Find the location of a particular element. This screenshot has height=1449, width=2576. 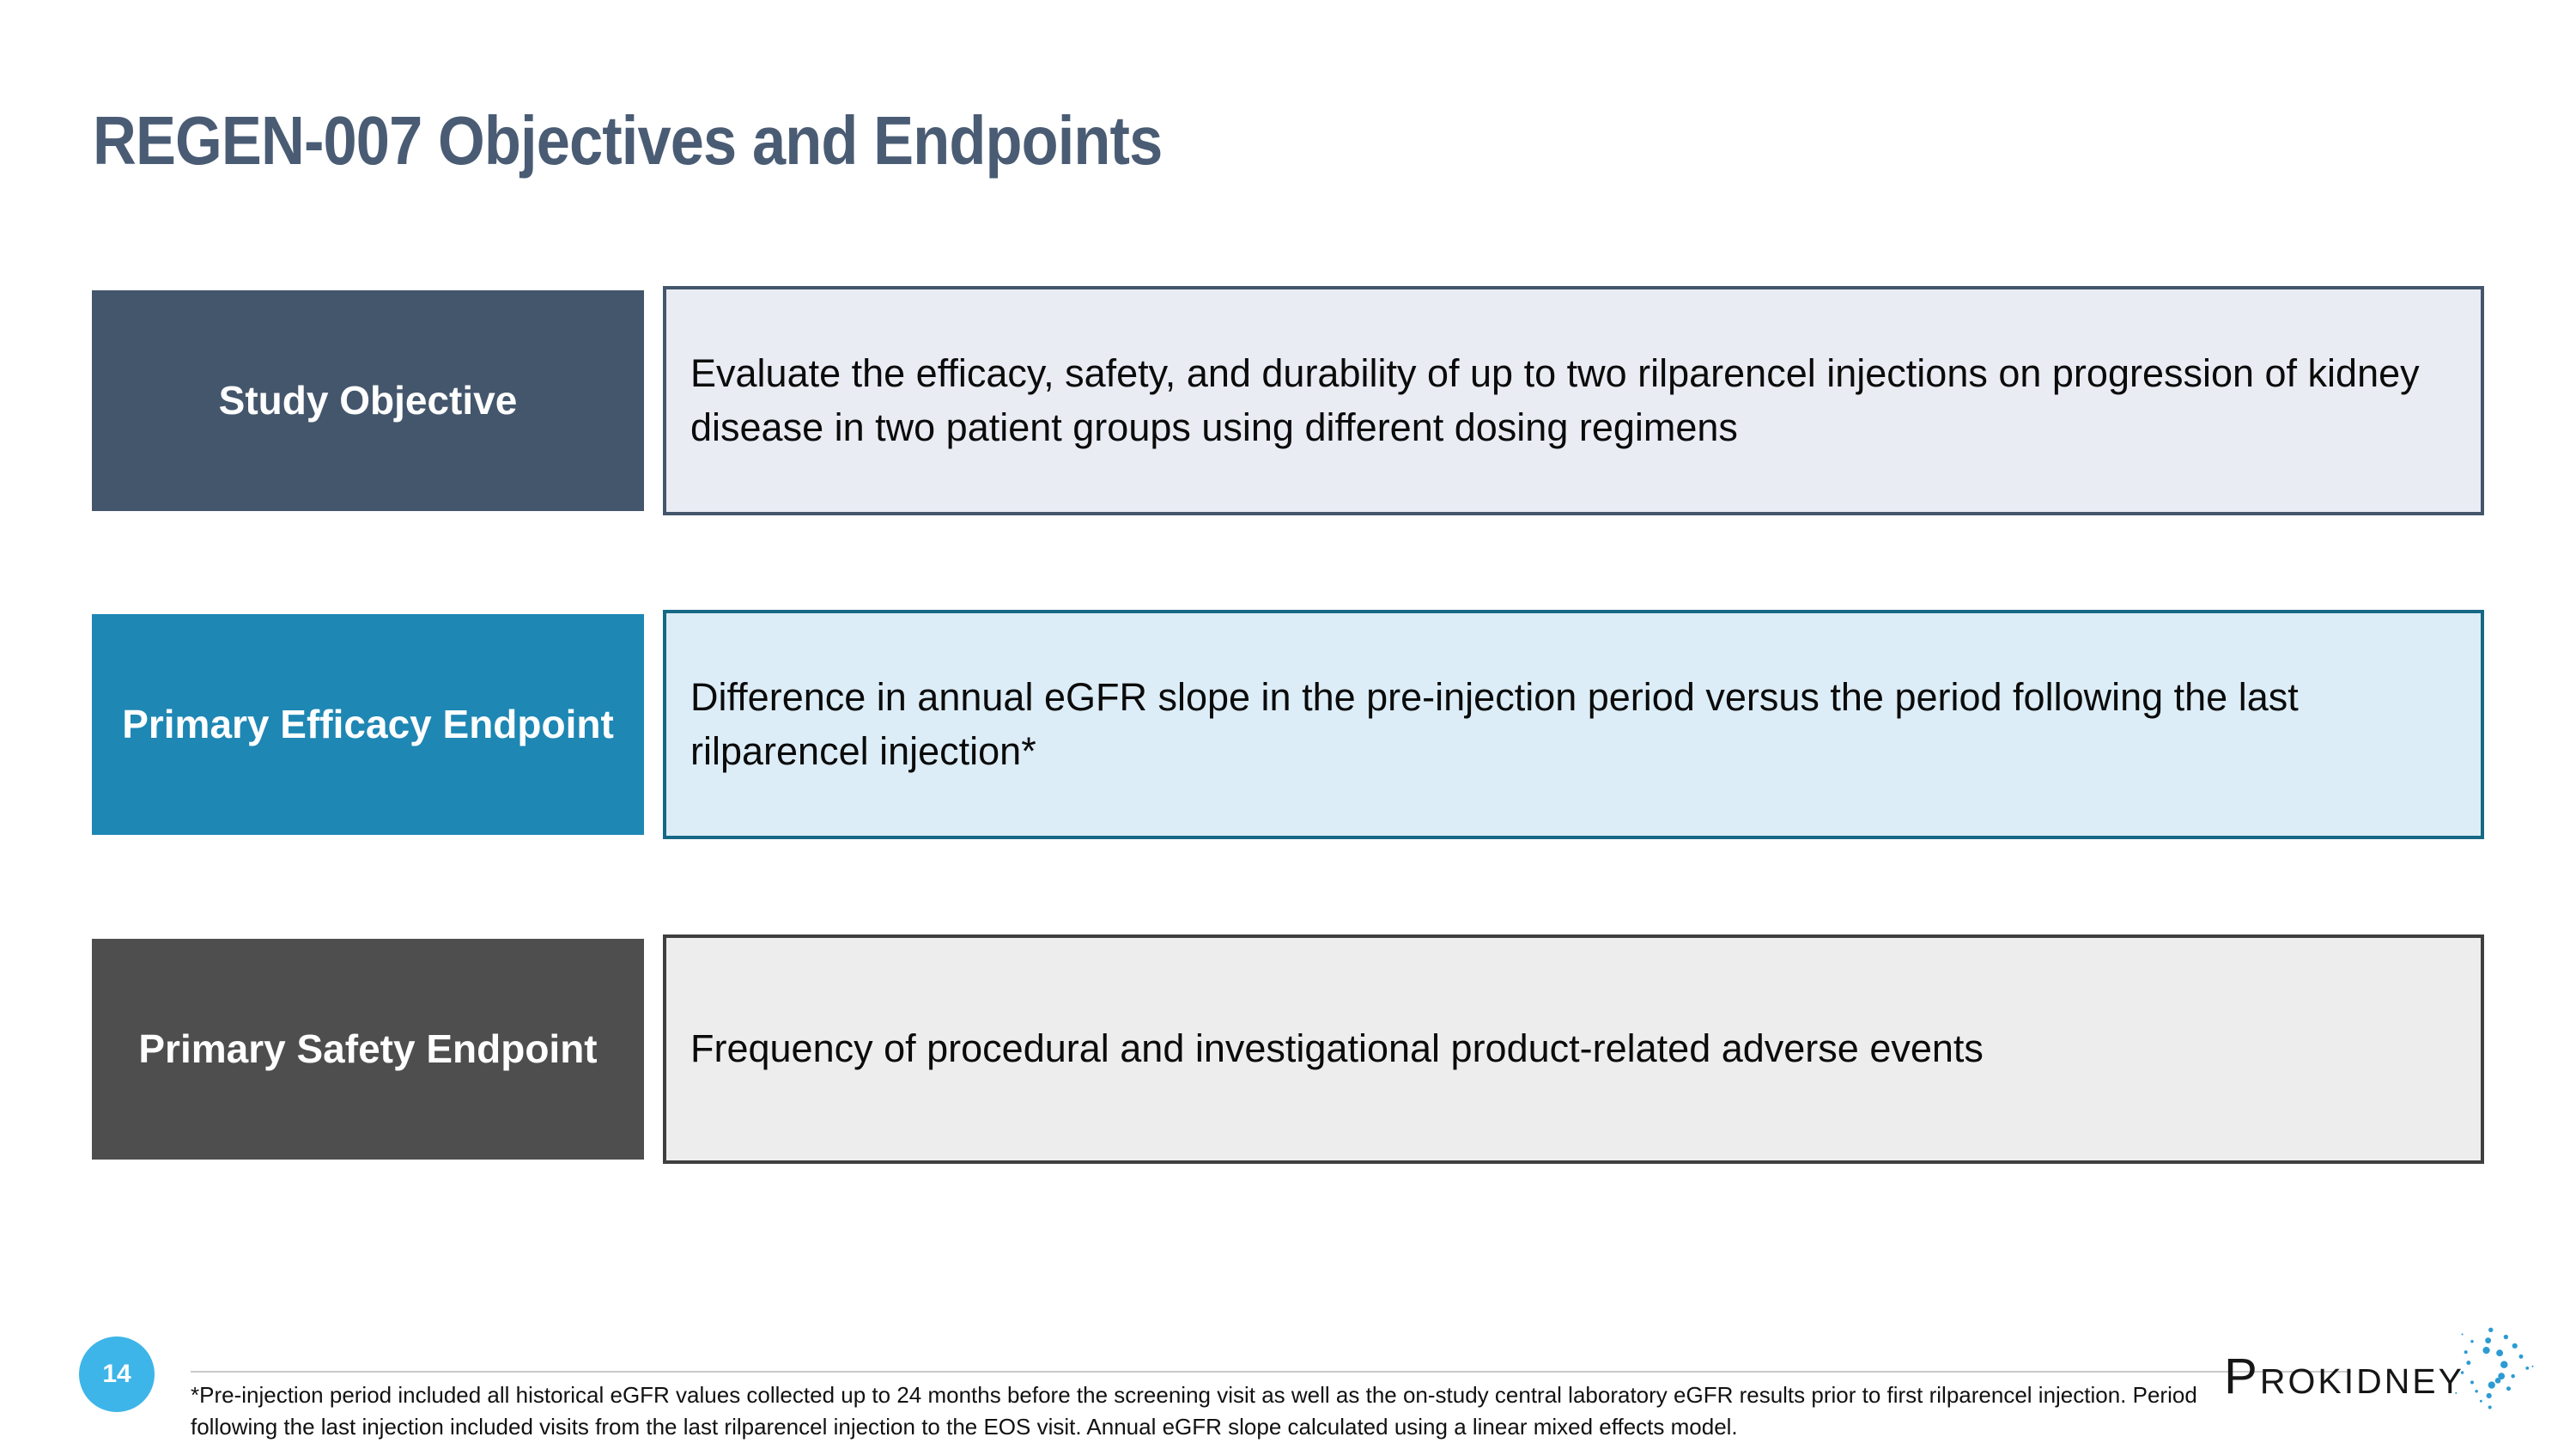

page-number: 14 is located at coordinates (117, 1374).